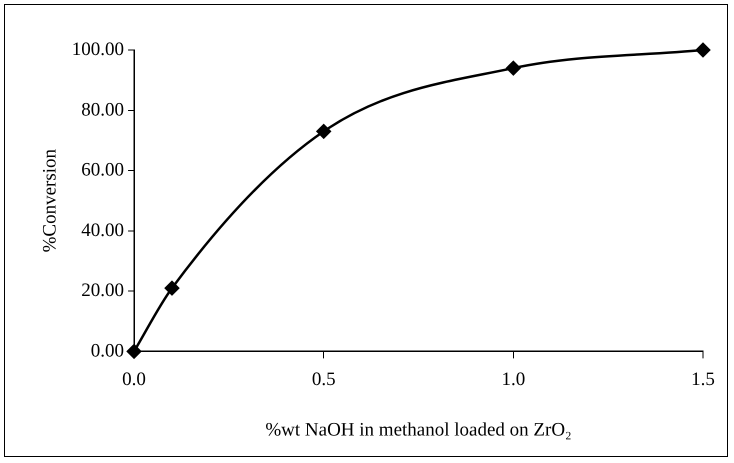  I want to click on x-tick-label: 1.5, so click(703, 379).